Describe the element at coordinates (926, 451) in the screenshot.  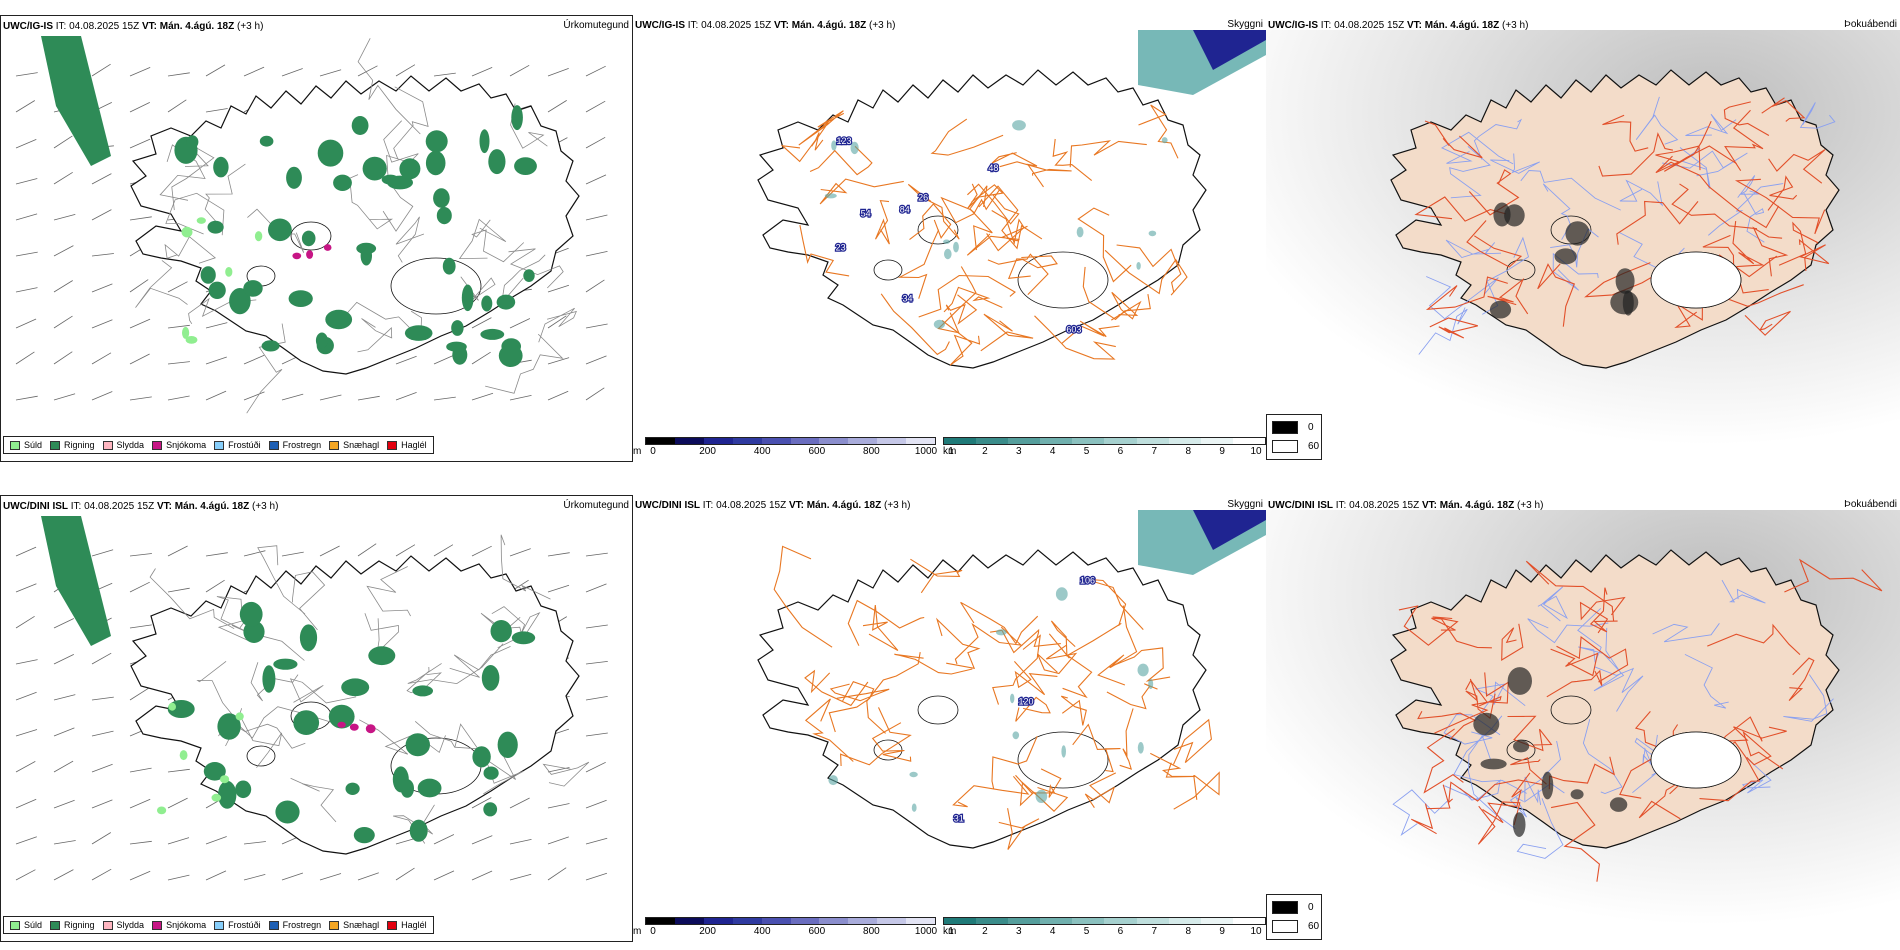
I see `colorbar-tick: 1000` at that location.